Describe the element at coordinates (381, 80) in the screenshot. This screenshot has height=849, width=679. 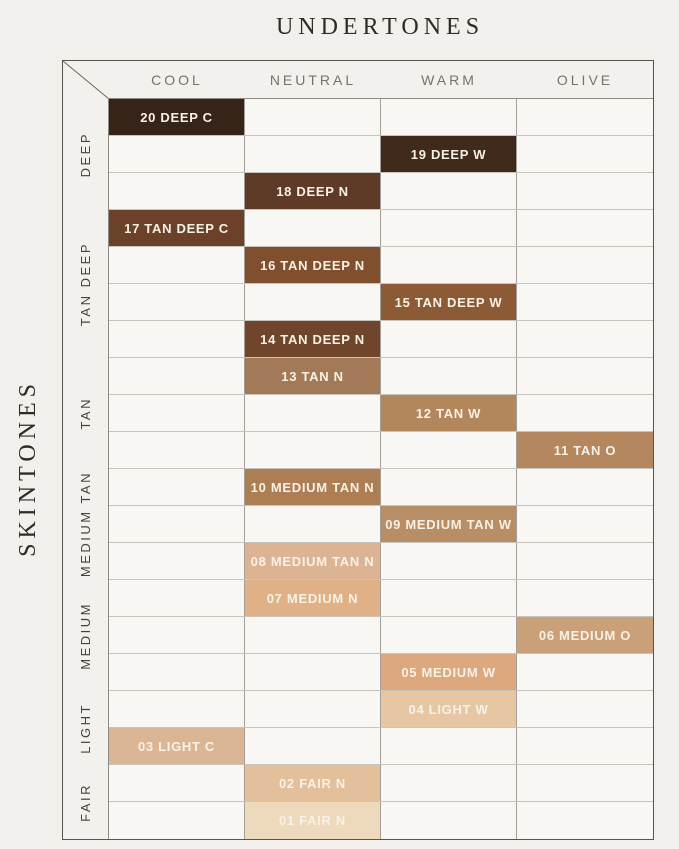
I see `undertone-column-headers: COOL NEUTRAL WARM OLIVE` at that location.